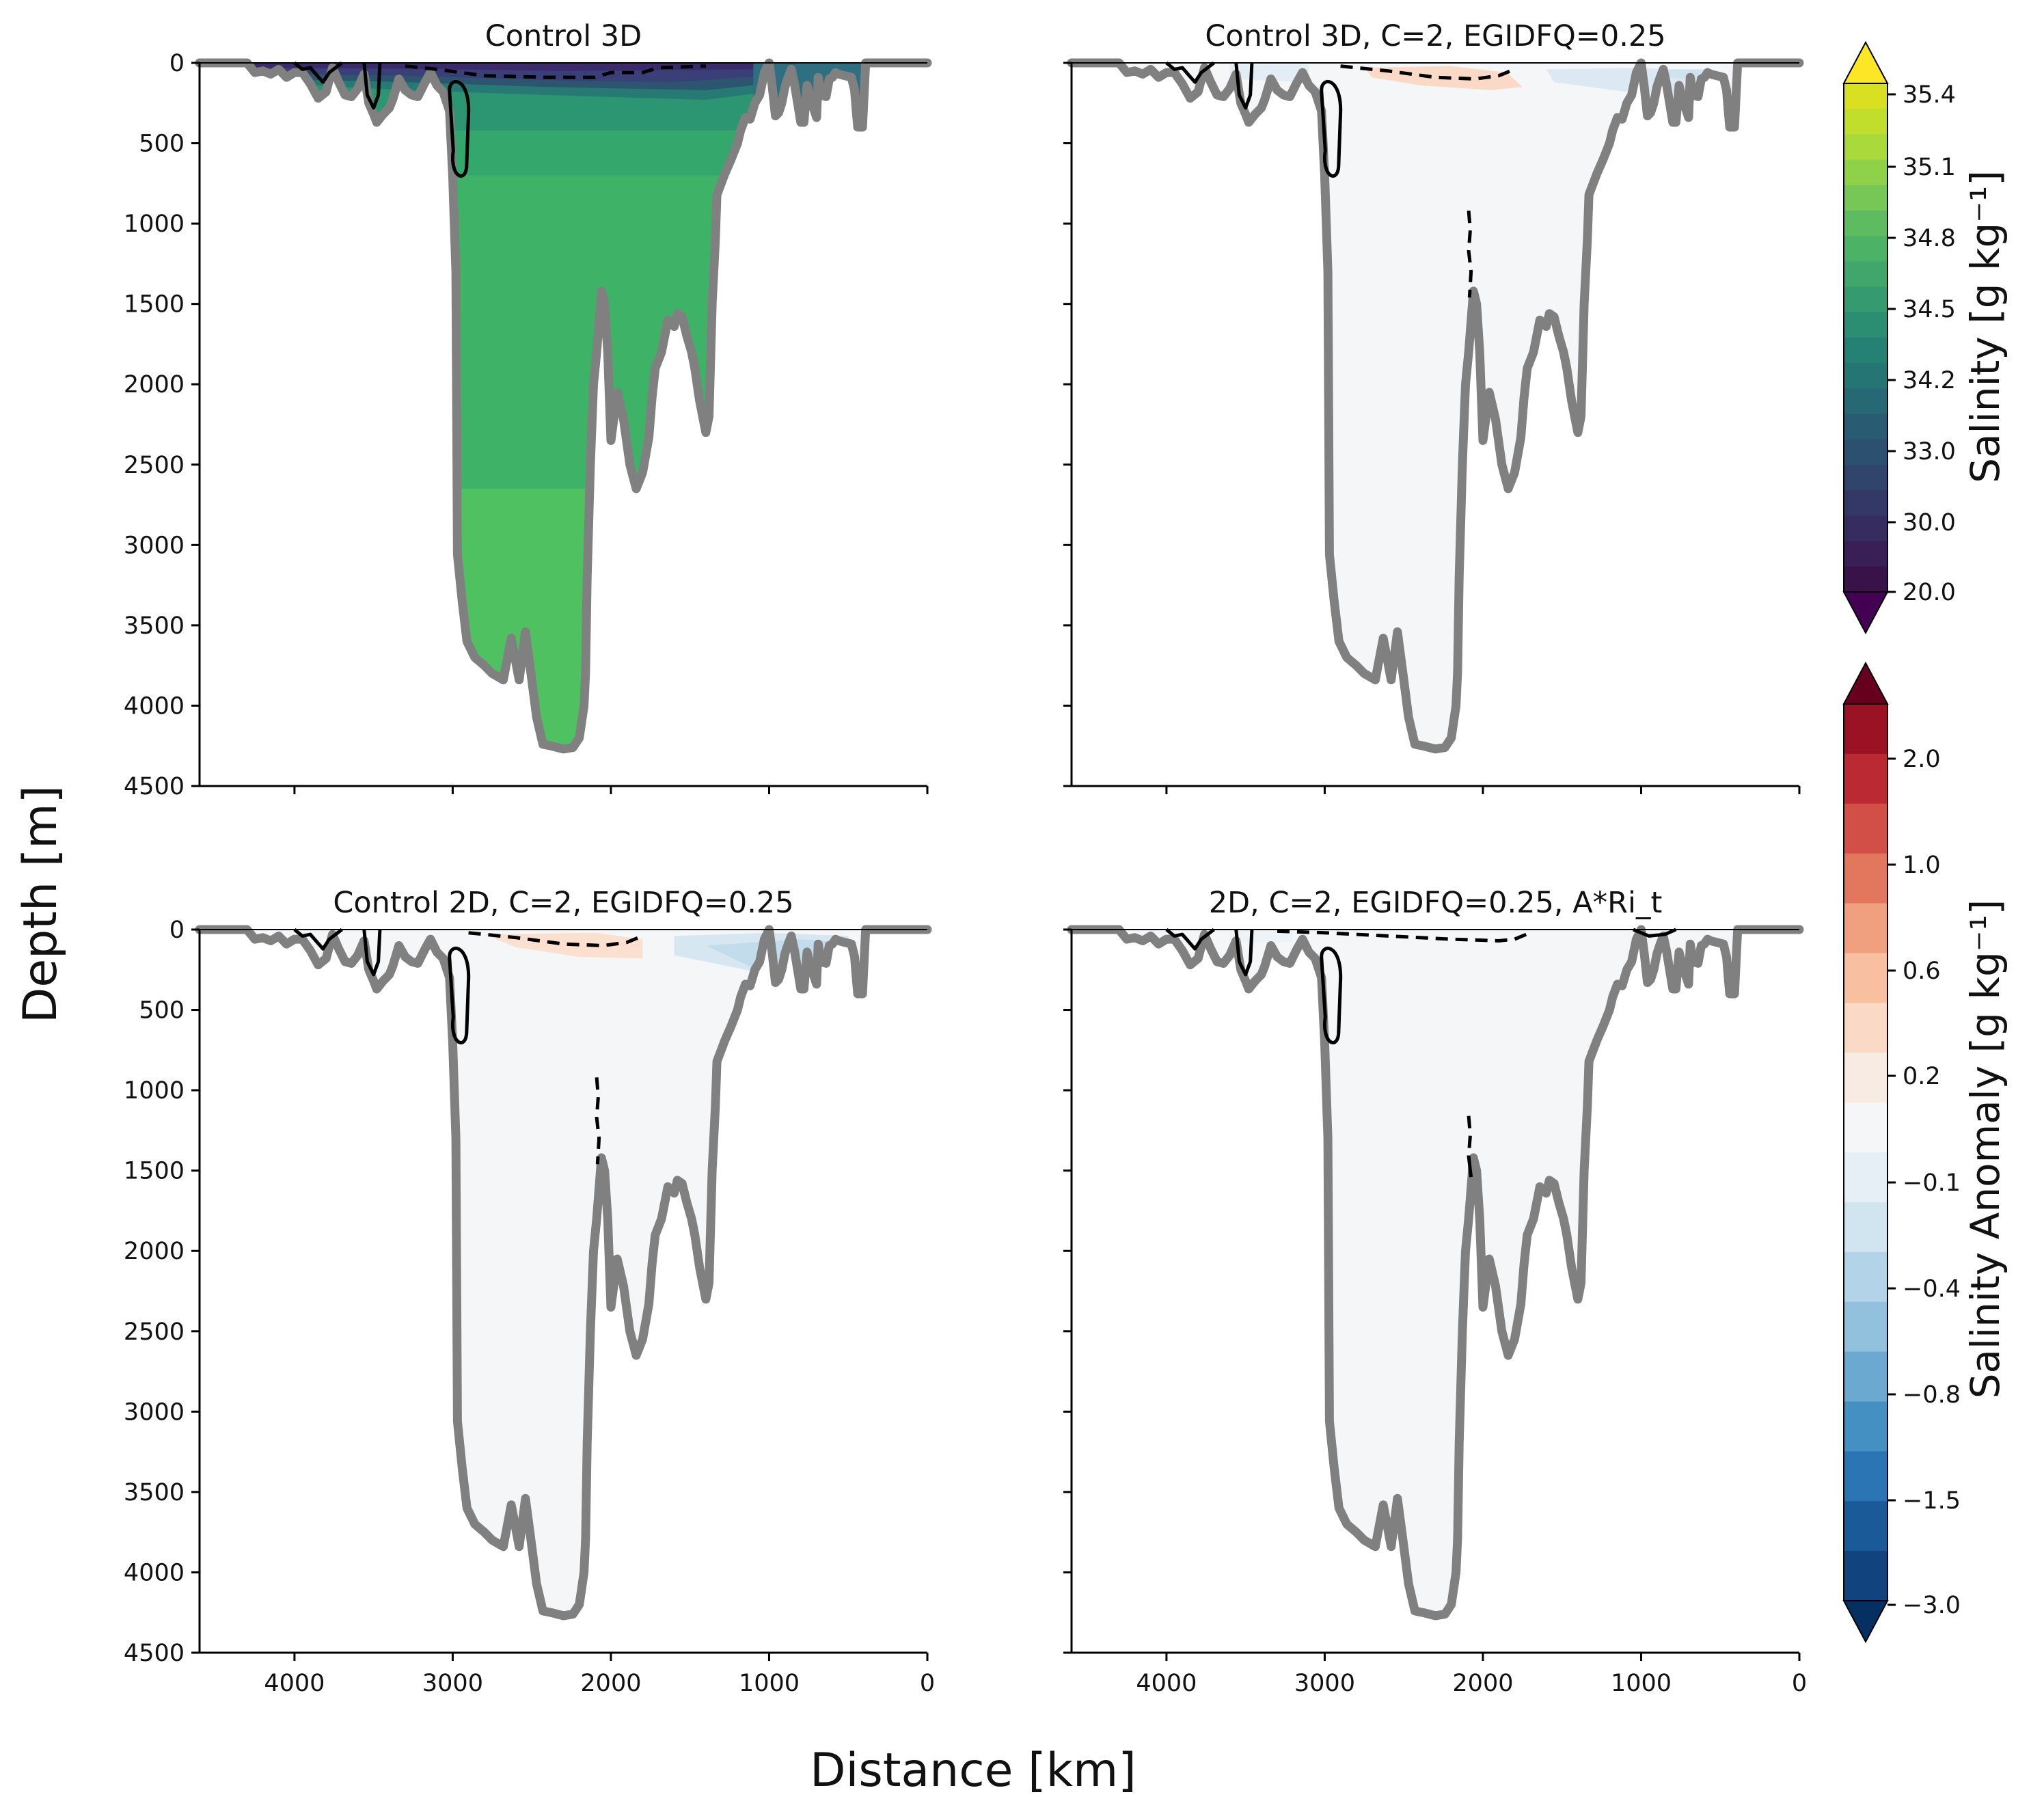 The width and height of the screenshot is (2044, 1814). Describe the element at coordinates (1929, 592) in the screenshot. I see `colorbar-tick-label: 20.0` at that location.